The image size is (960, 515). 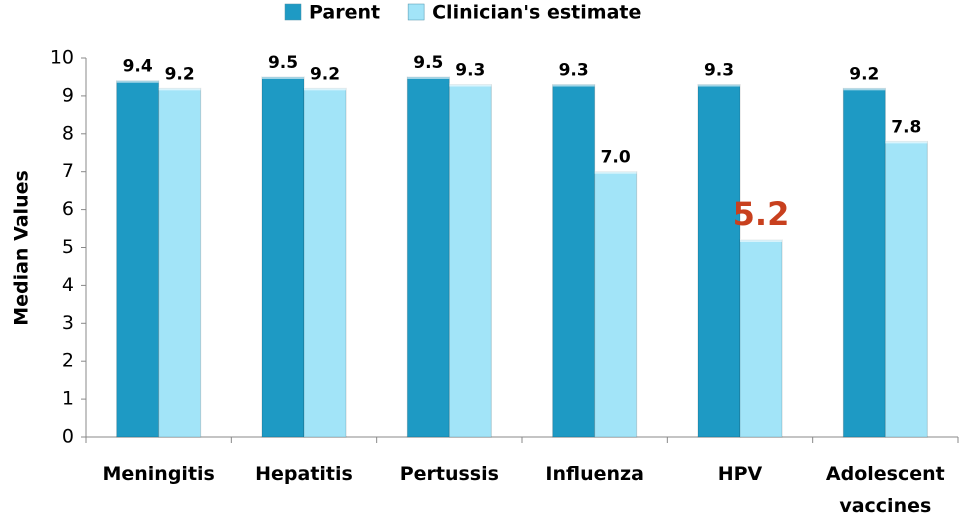 I want to click on value-label: 9.4, so click(x=138, y=67).